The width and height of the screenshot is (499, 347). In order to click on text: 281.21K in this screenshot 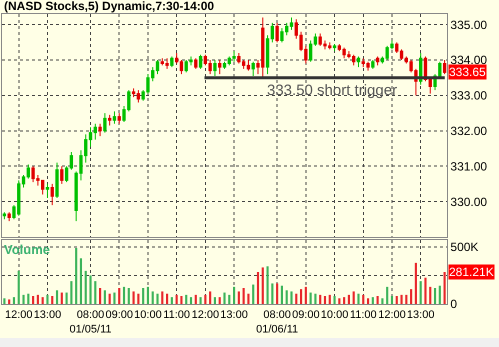, I will do `click(471, 272)`.